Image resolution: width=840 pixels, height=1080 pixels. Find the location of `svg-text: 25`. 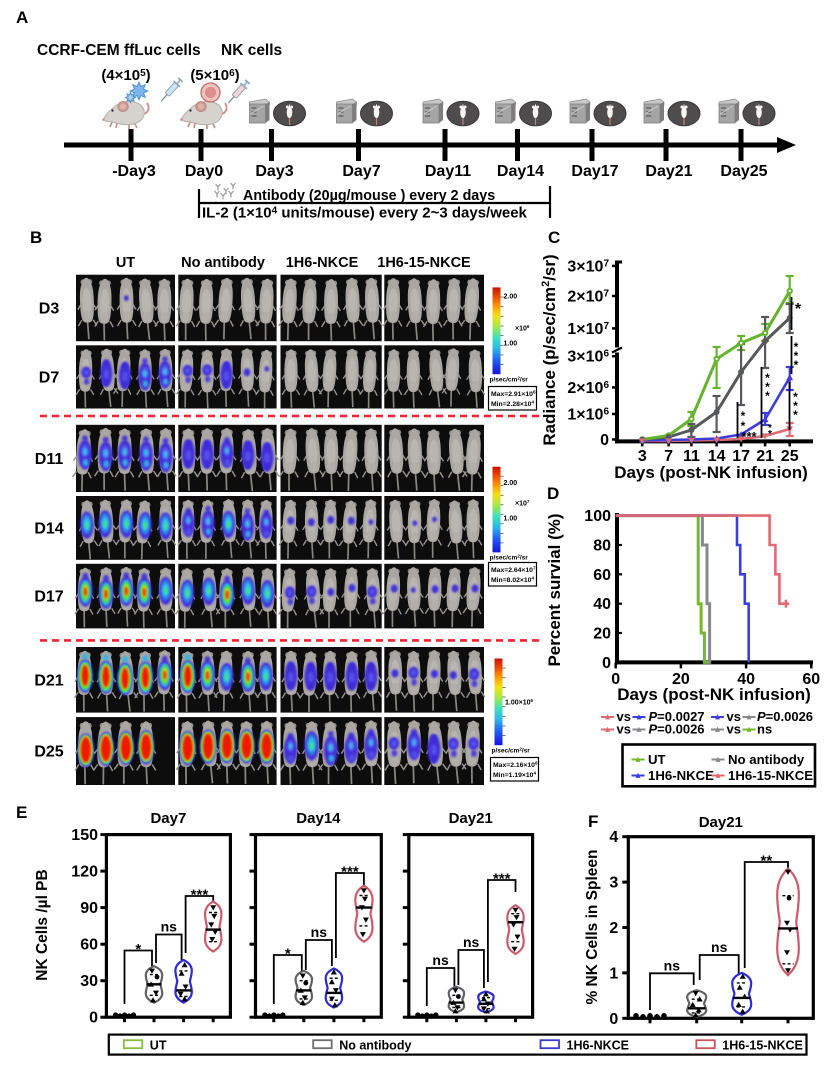

svg-text: 25 is located at coordinates (790, 456).